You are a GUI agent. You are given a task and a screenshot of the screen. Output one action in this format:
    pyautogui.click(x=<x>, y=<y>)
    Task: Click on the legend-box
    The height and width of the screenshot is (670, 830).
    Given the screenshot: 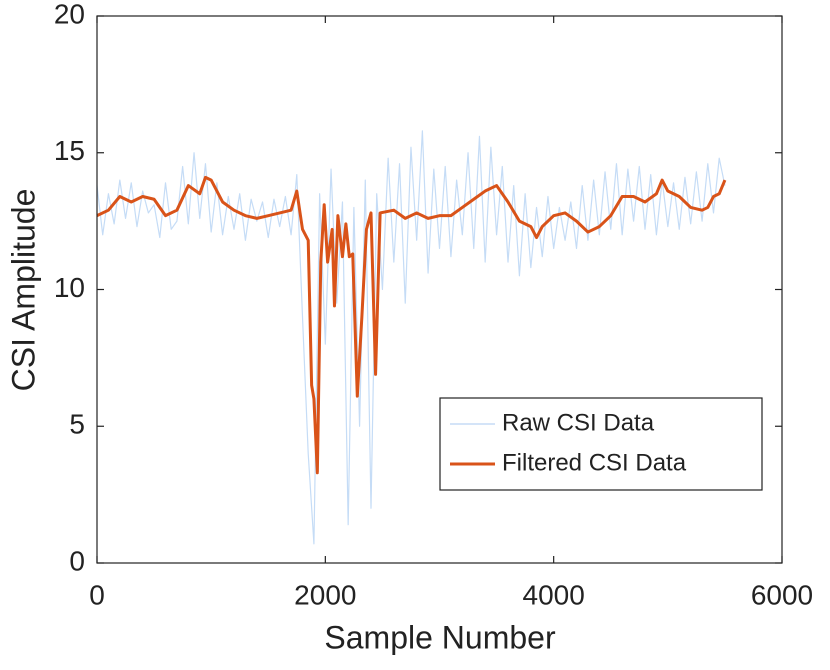 What is the action you would take?
    pyautogui.click(x=601, y=444)
    